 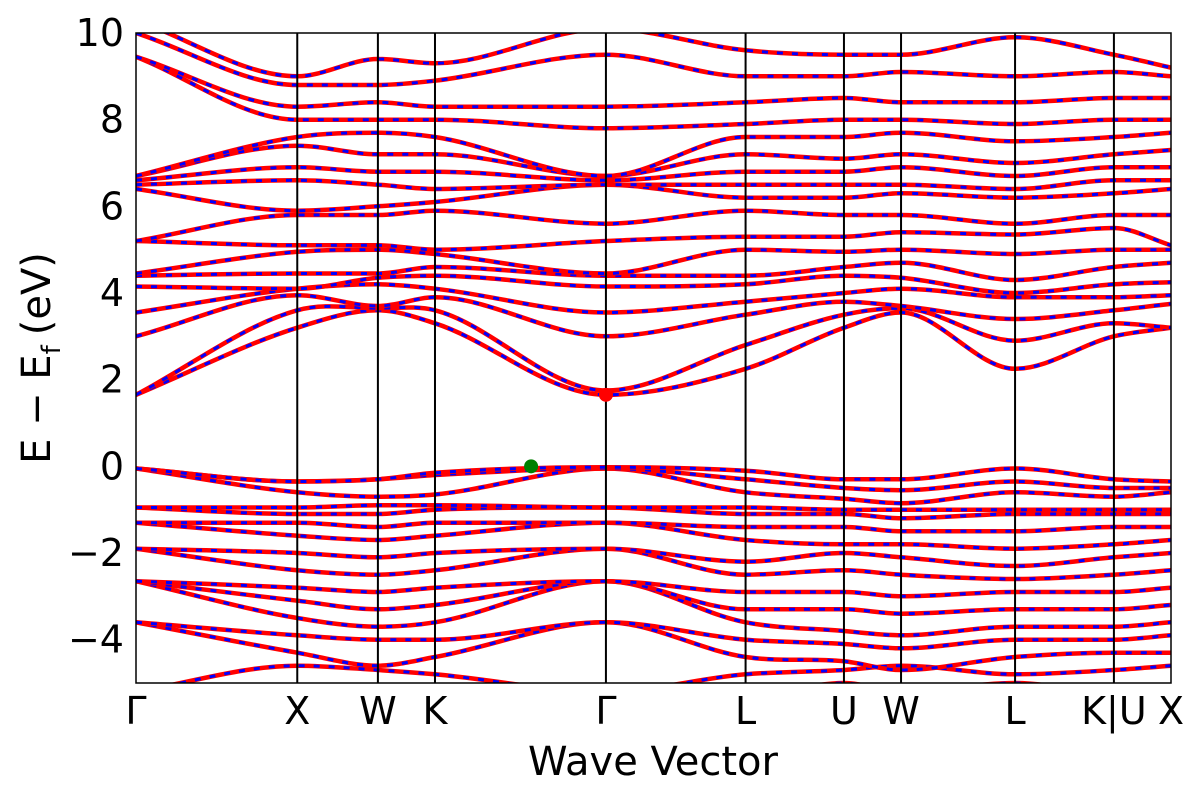 I want to click on band-16-spin-down, so click(x=653, y=352).